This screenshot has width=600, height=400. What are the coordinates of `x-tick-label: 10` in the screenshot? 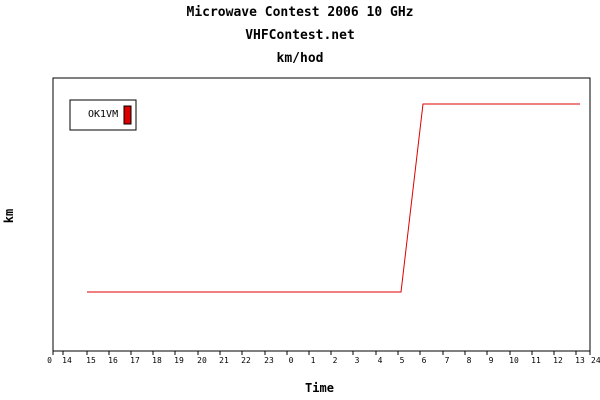 It's located at (514, 360).